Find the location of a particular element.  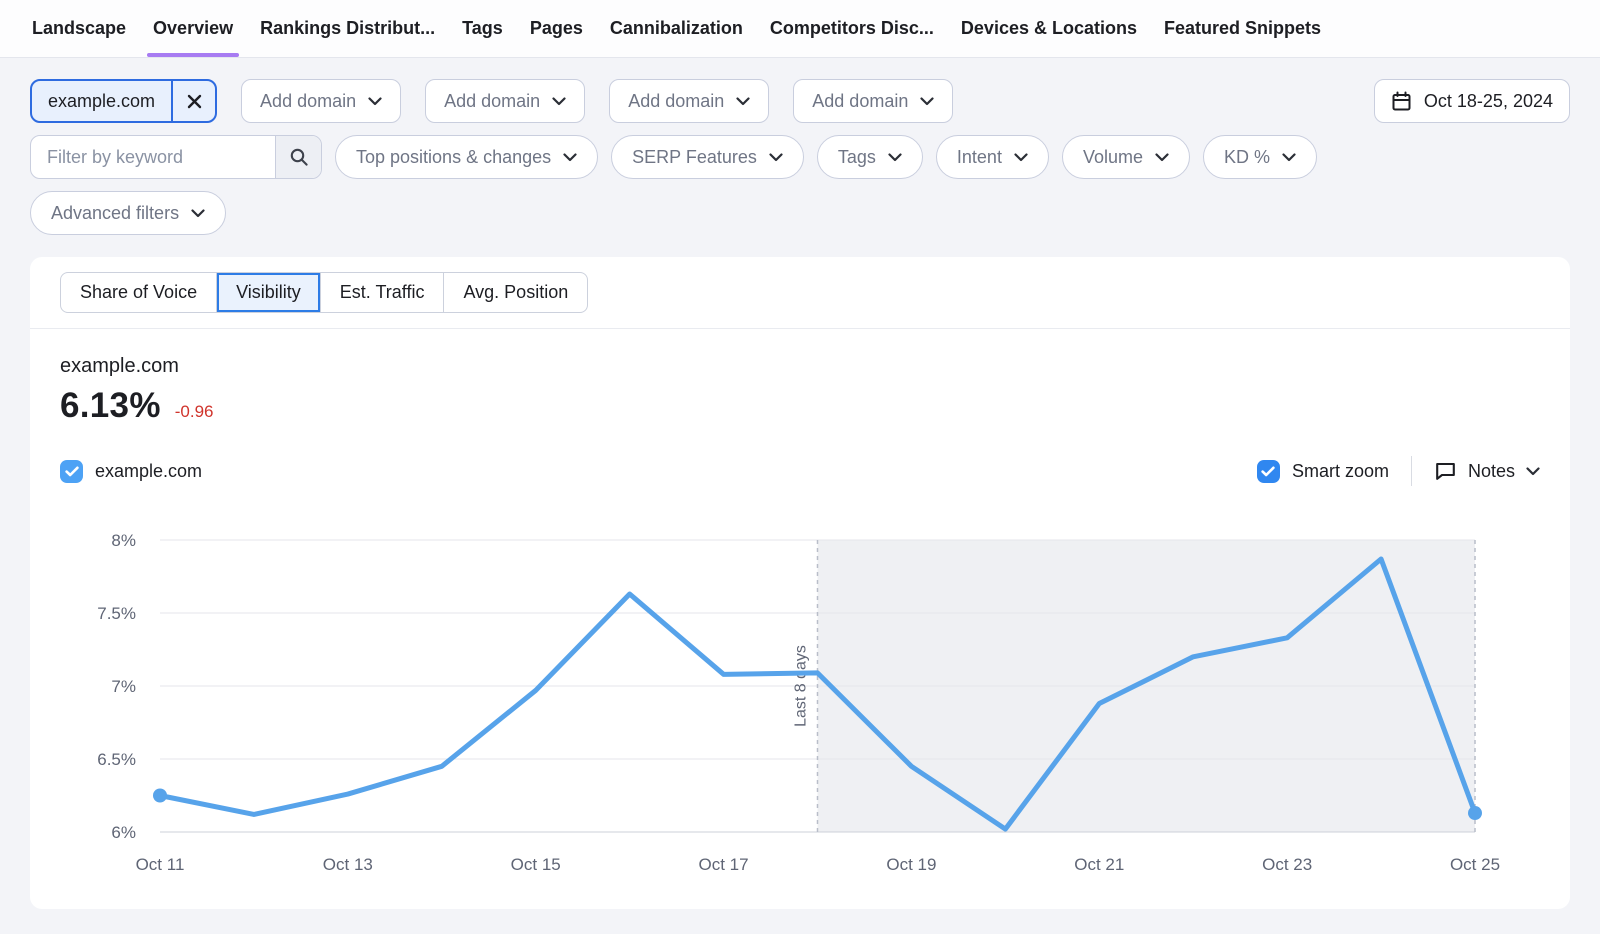

filter-label: Tags is located at coordinates (856, 156).